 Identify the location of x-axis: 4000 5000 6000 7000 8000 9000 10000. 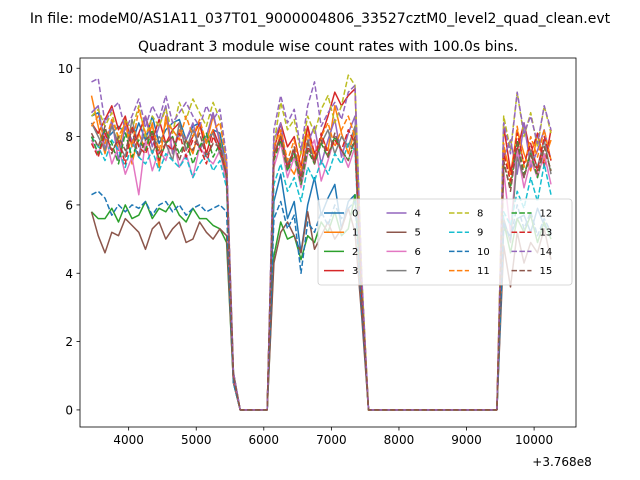
(333, 437).